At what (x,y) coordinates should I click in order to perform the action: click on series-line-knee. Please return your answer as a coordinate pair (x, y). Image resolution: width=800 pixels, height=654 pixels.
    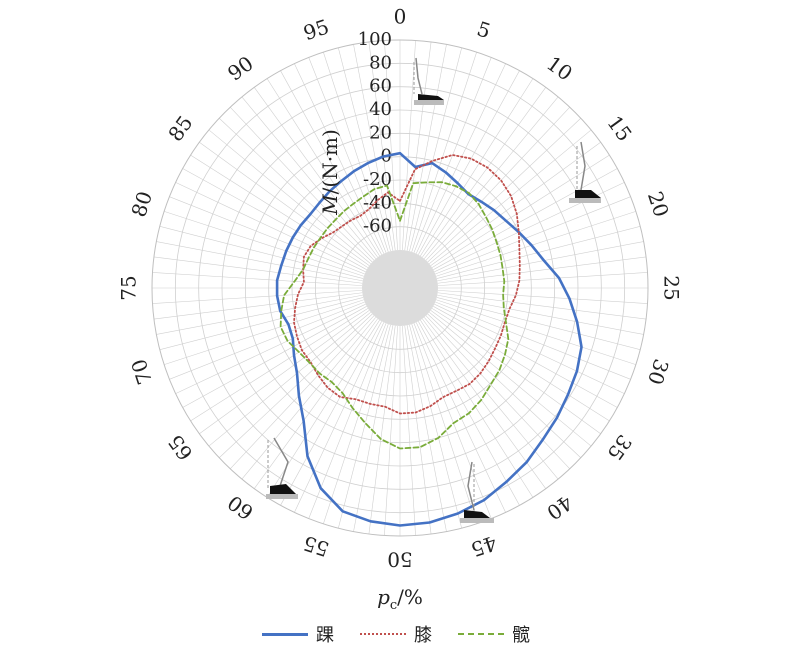
    Looking at the image, I should click on (407, 284).